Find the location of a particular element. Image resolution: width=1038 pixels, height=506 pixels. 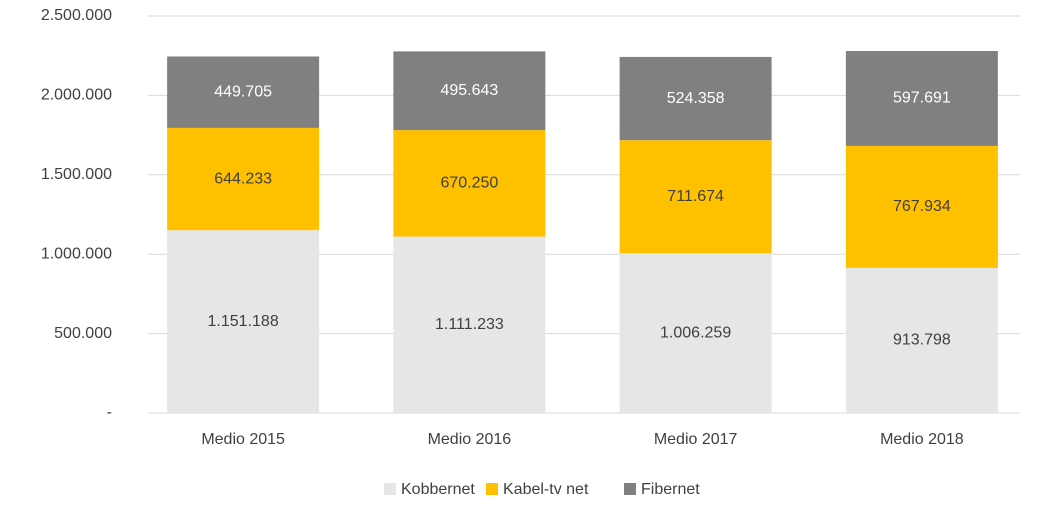

legend-label: Fibernet is located at coordinates (670, 489).